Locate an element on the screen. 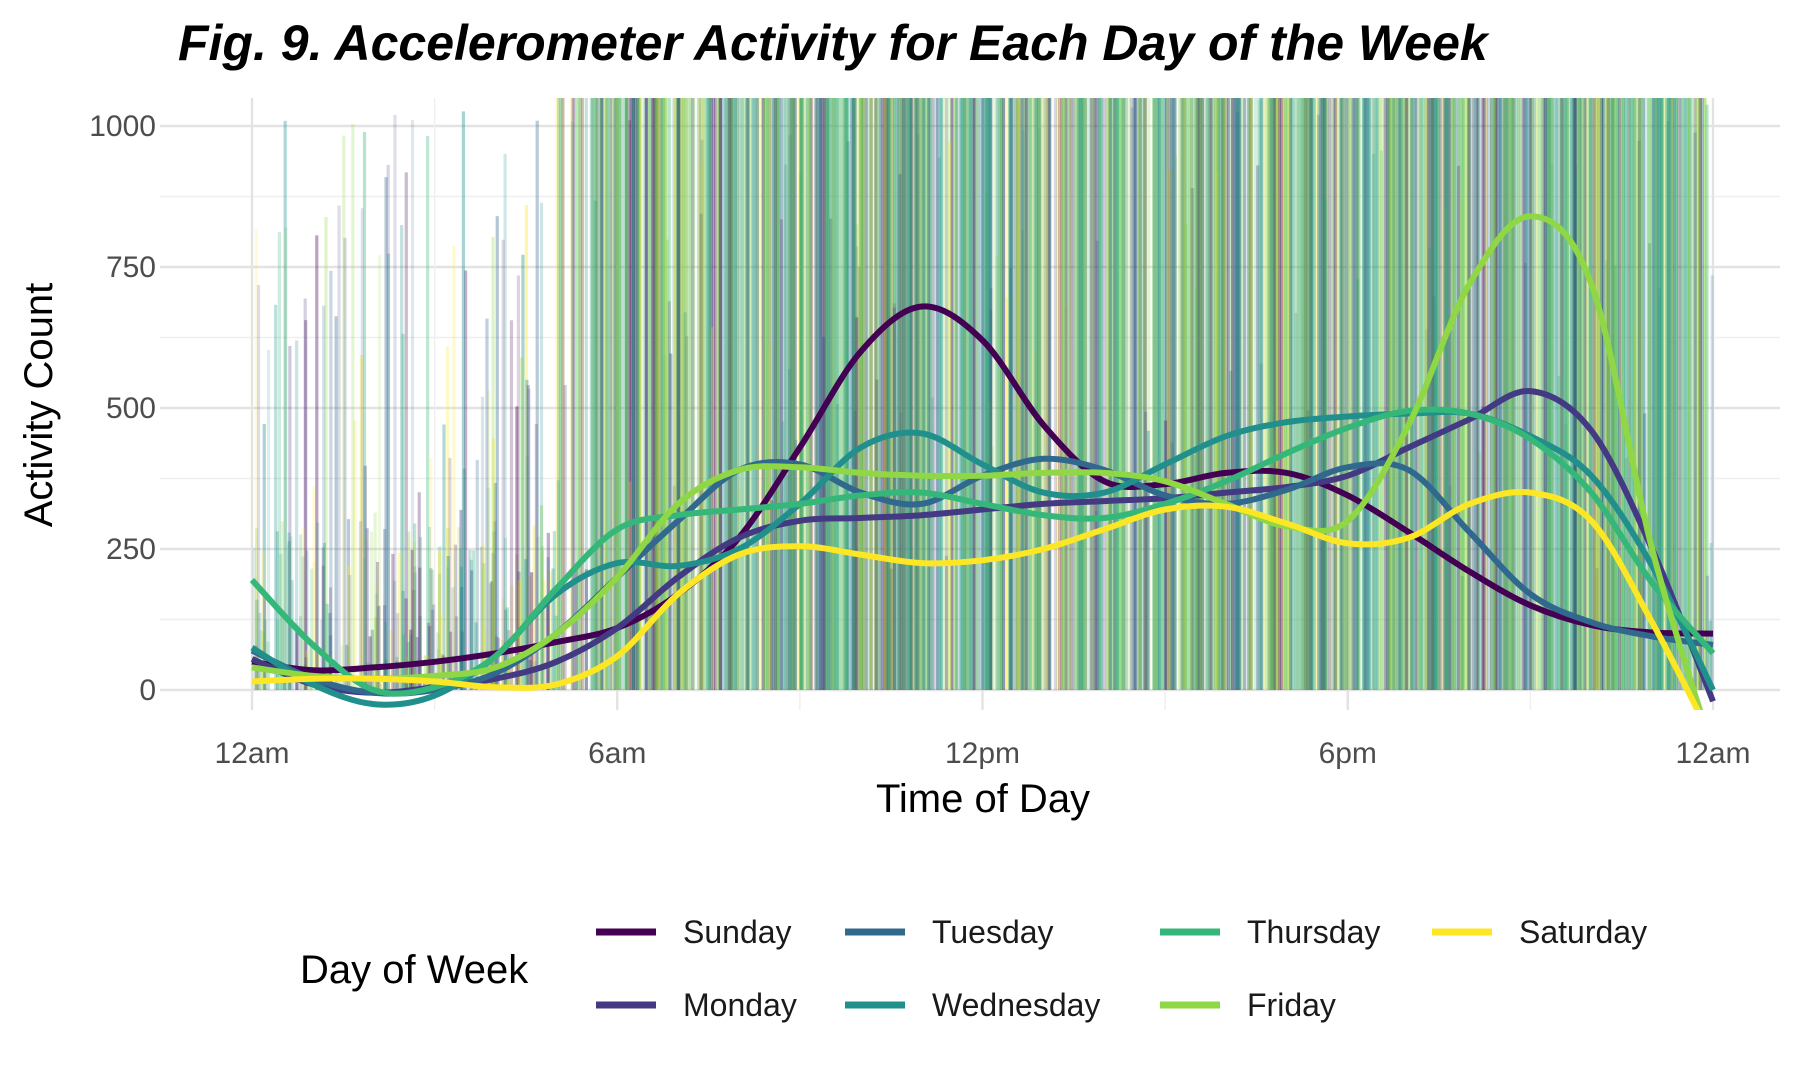  y-tick-label: 500 is located at coordinates (131, 408).